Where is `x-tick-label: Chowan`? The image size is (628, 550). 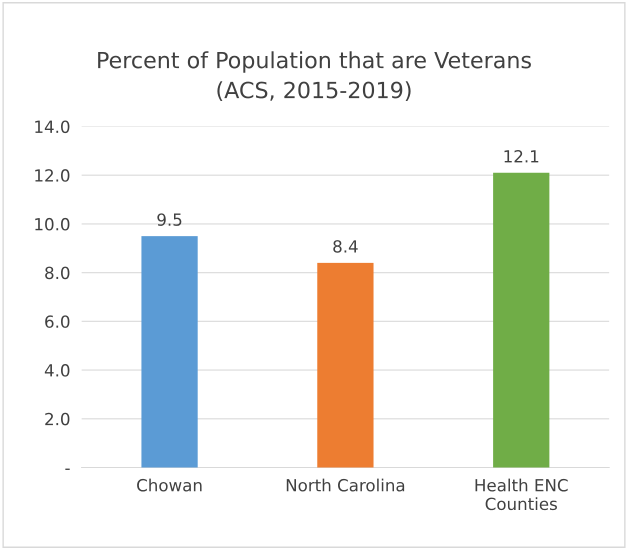 x-tick-label: Chowan is located at coordinates (169, 485).